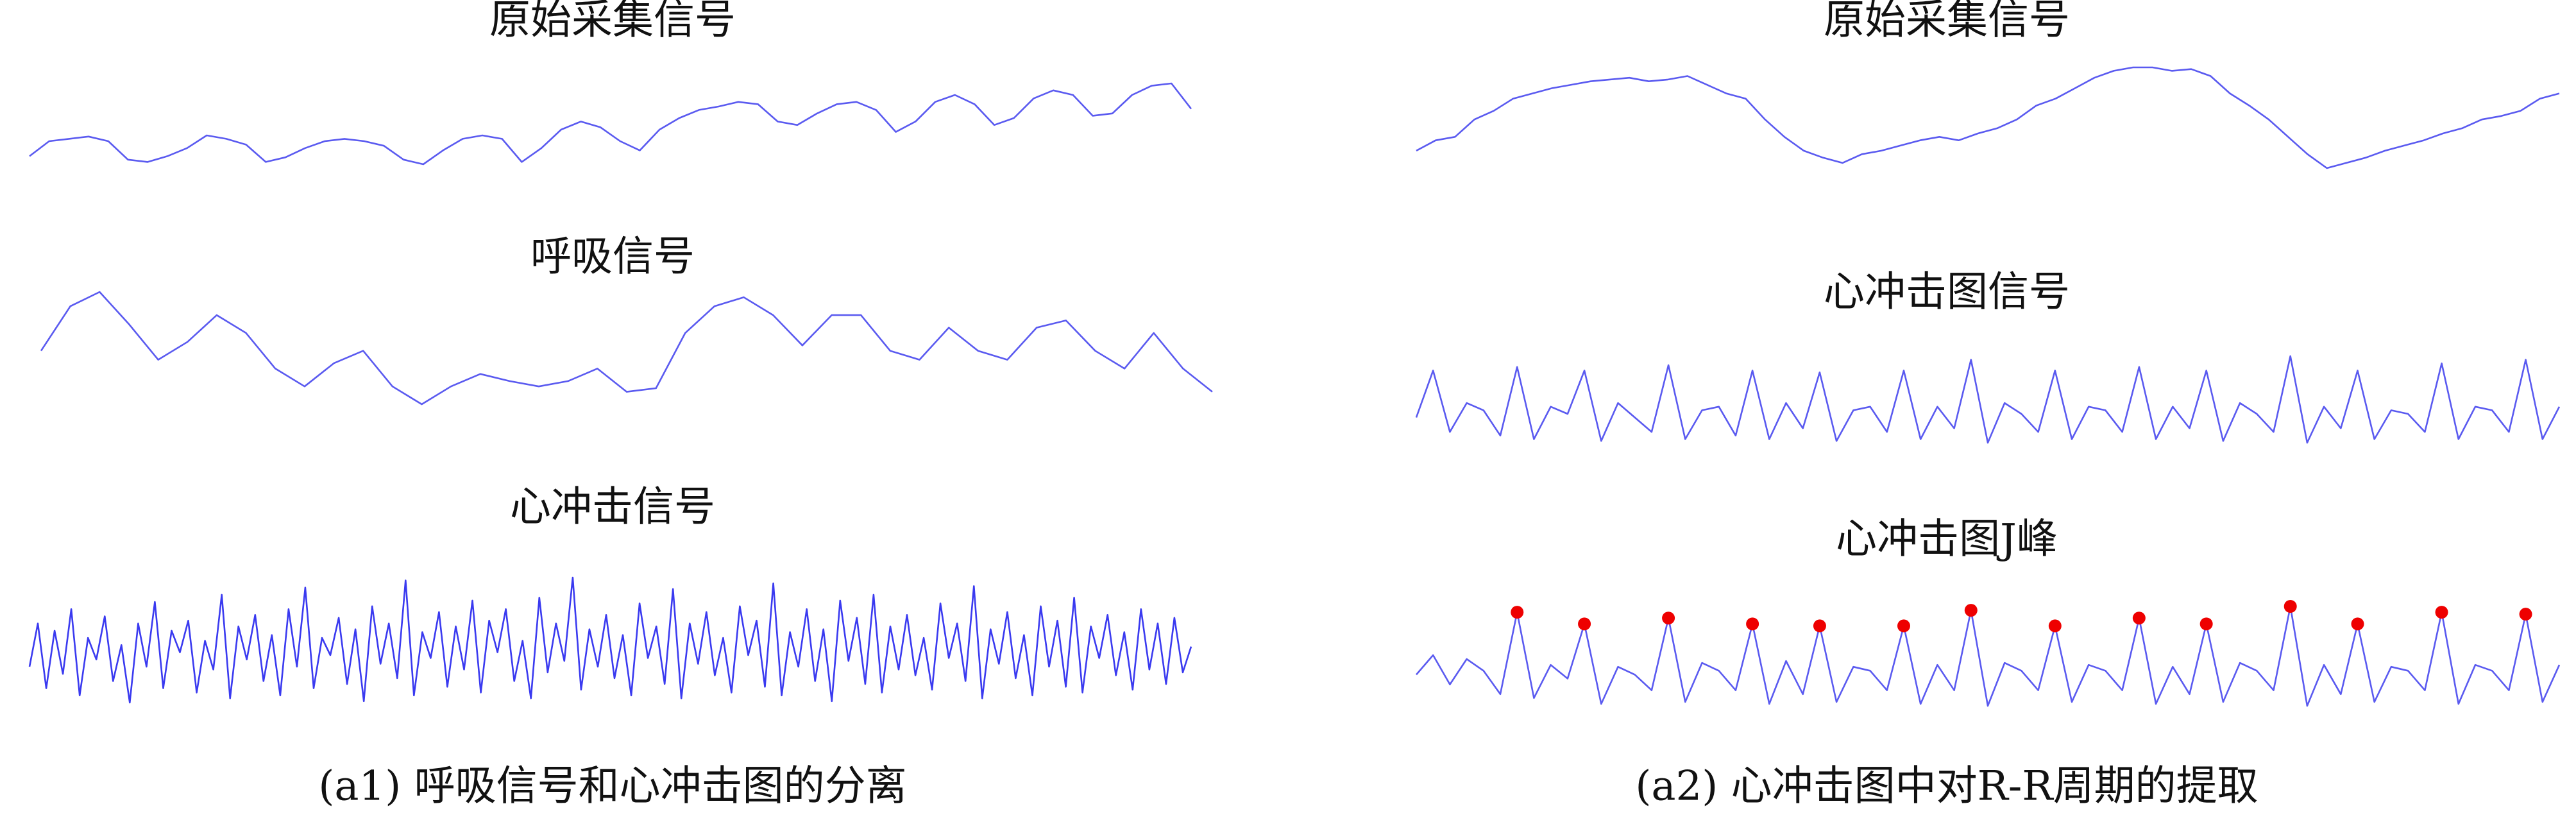  I want to click on panel-title: 心冲击图信号, so click(1947, 292).